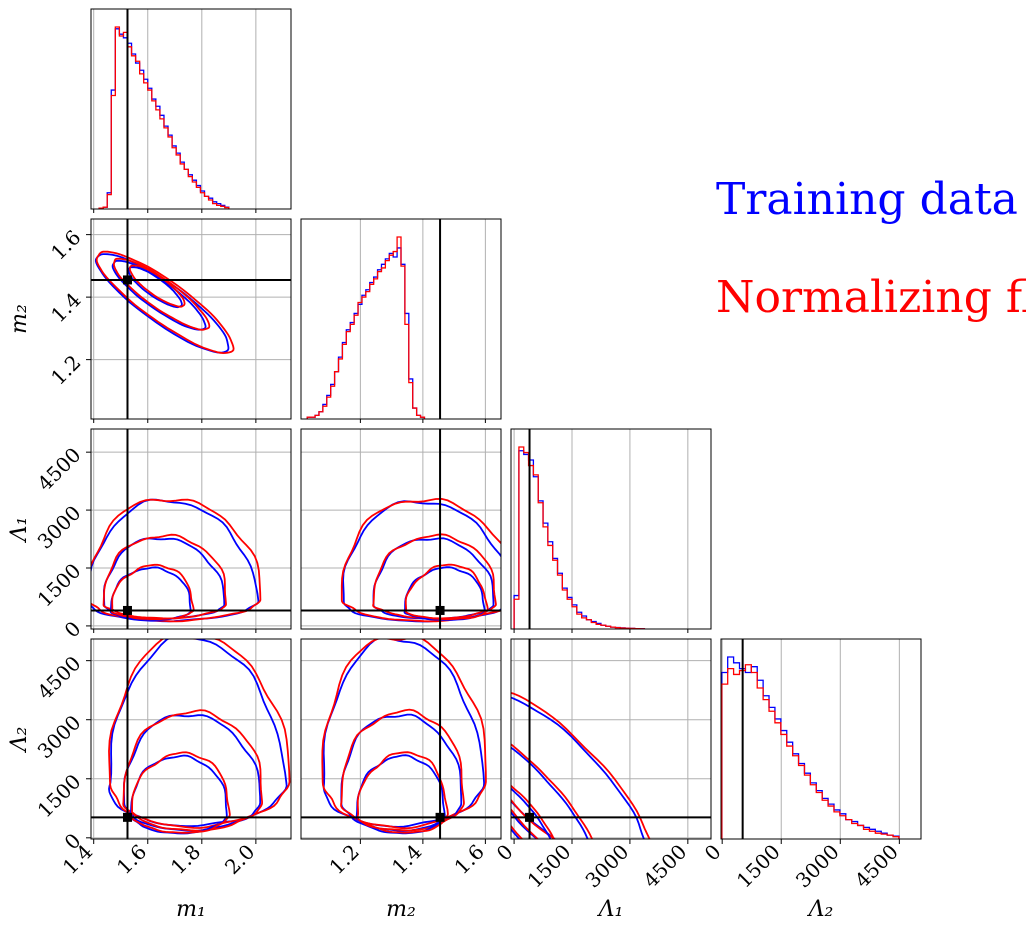  I want to click on x-tick-label-m1: 1.8, so click(185, 859).